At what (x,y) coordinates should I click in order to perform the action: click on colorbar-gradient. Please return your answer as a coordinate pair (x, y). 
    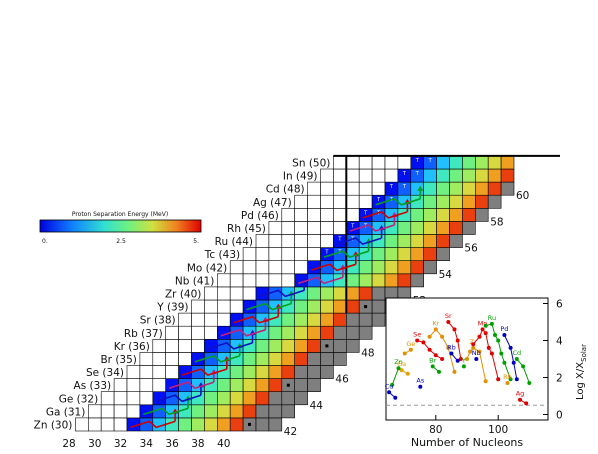
    Looking at the image, I should click on (120, 226).